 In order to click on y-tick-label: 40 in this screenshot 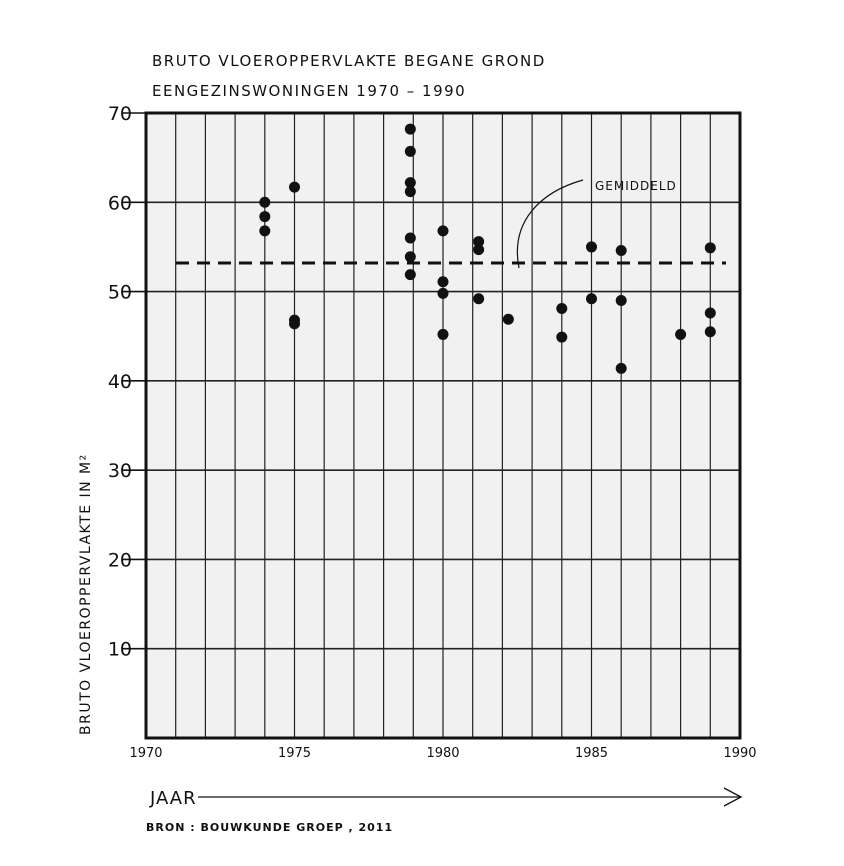, I will do `click(120, 382)`.